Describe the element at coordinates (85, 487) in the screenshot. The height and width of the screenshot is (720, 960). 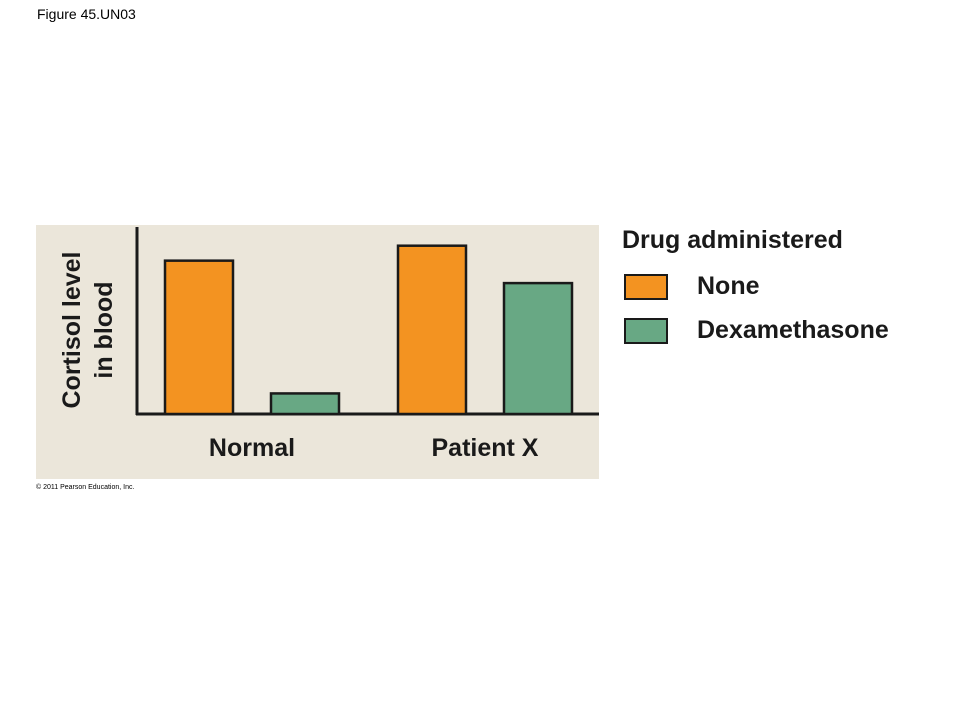
I see `copyright-notice: © 2011 Pearson Education, Inc.` at that location.